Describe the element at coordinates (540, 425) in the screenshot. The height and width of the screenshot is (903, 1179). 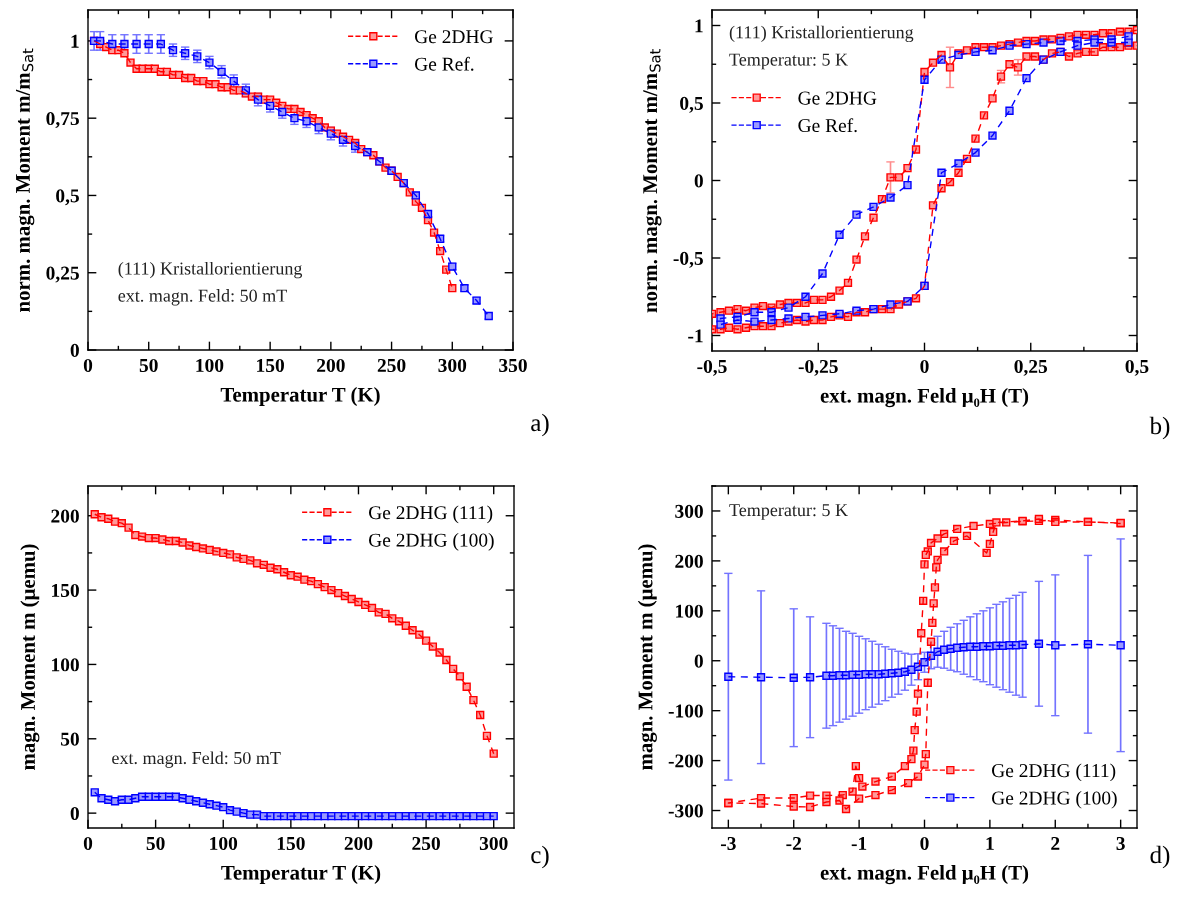
I see `text: a)` at that location.